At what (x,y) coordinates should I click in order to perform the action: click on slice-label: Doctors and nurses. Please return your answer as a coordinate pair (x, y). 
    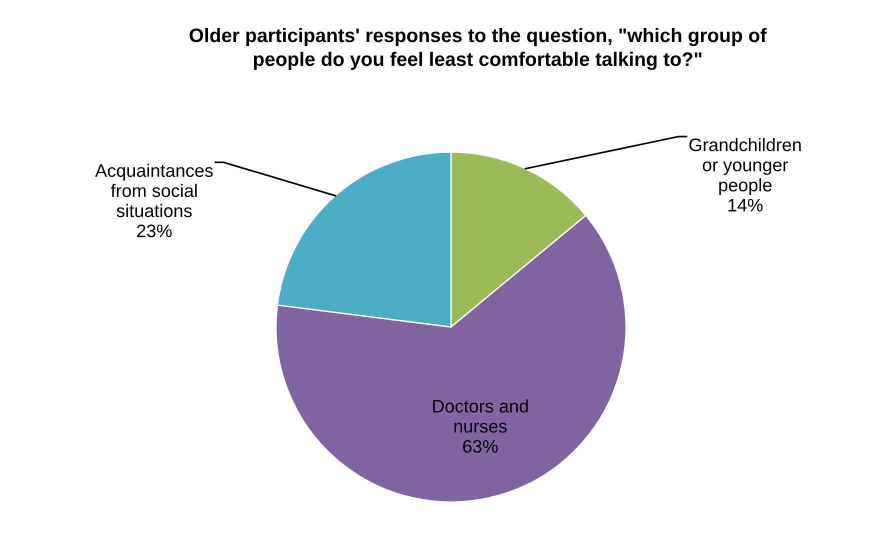
    Looking at the image, I should click on (480, 416).